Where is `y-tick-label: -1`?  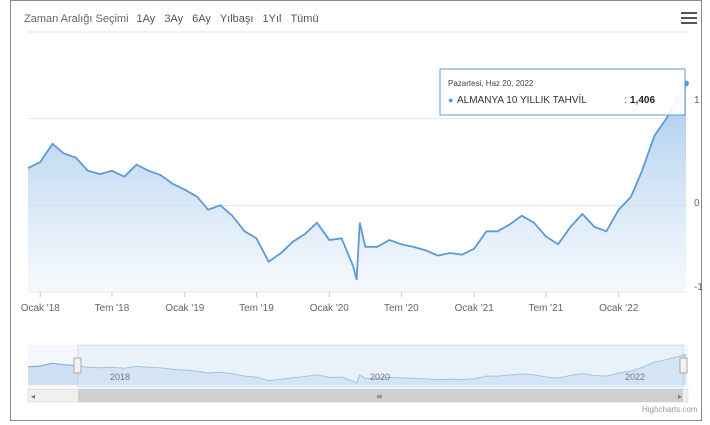
y-tick-label: -1 is located at coordinates (698, 287).